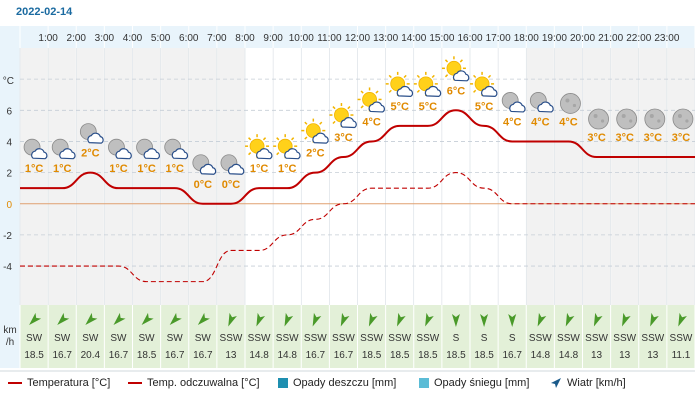 This screenshot has width=695, height=408. What do you see at coordinates (345, 383) in the screenshot?
I see `legend-rain-label: Opady deszczu [mm]` at bounding box center [345, 383].